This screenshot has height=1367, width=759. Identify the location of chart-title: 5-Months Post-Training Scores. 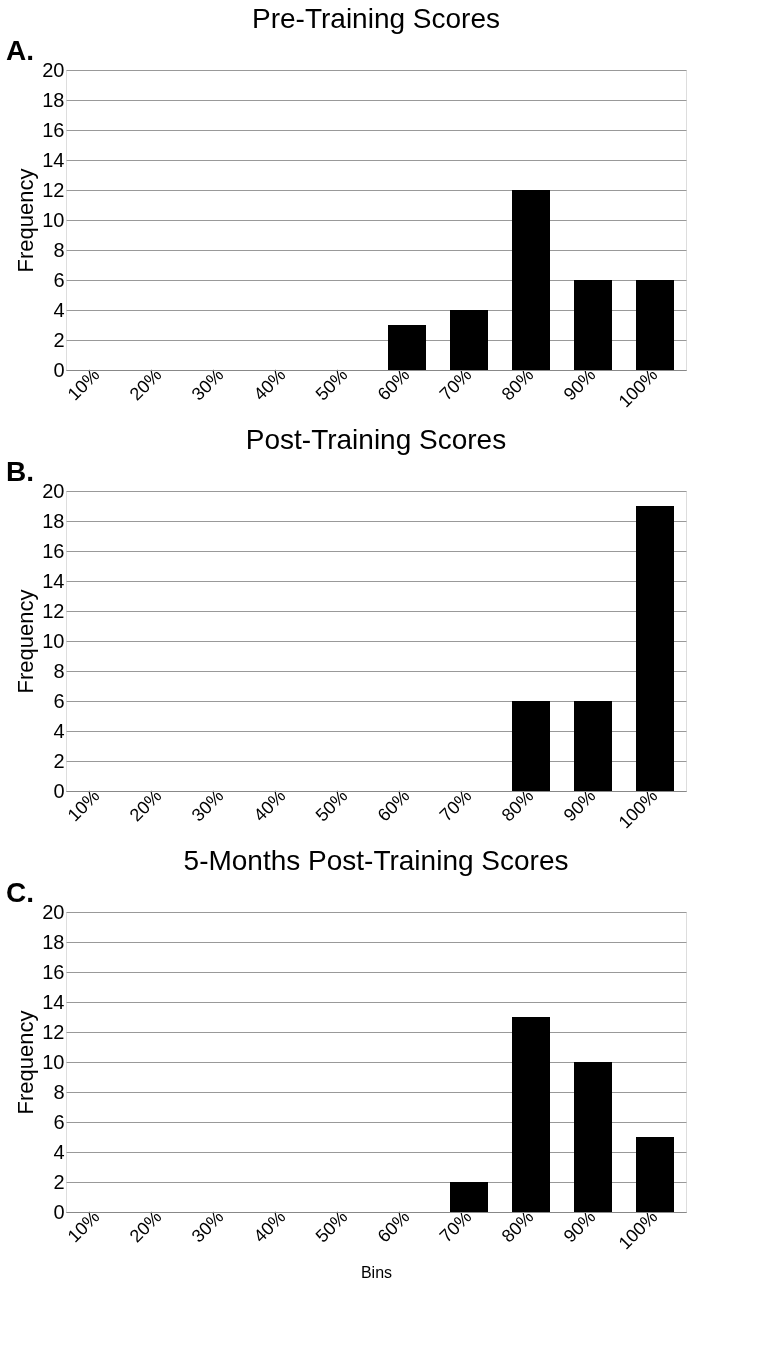
(376, 860).